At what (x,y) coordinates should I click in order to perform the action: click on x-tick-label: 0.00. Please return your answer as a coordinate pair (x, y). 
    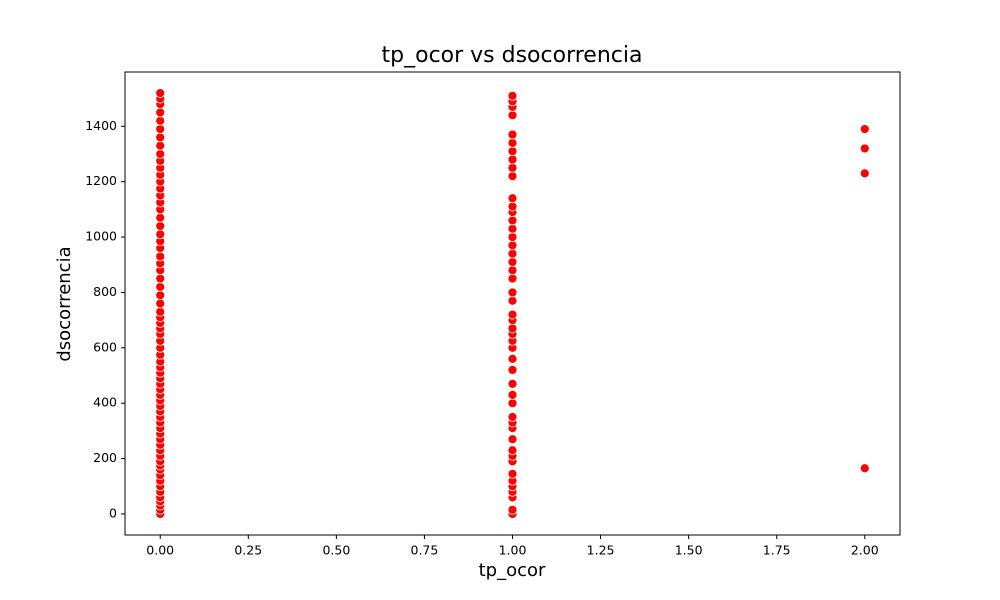
    Looking at the image, I should click on (160, 550).